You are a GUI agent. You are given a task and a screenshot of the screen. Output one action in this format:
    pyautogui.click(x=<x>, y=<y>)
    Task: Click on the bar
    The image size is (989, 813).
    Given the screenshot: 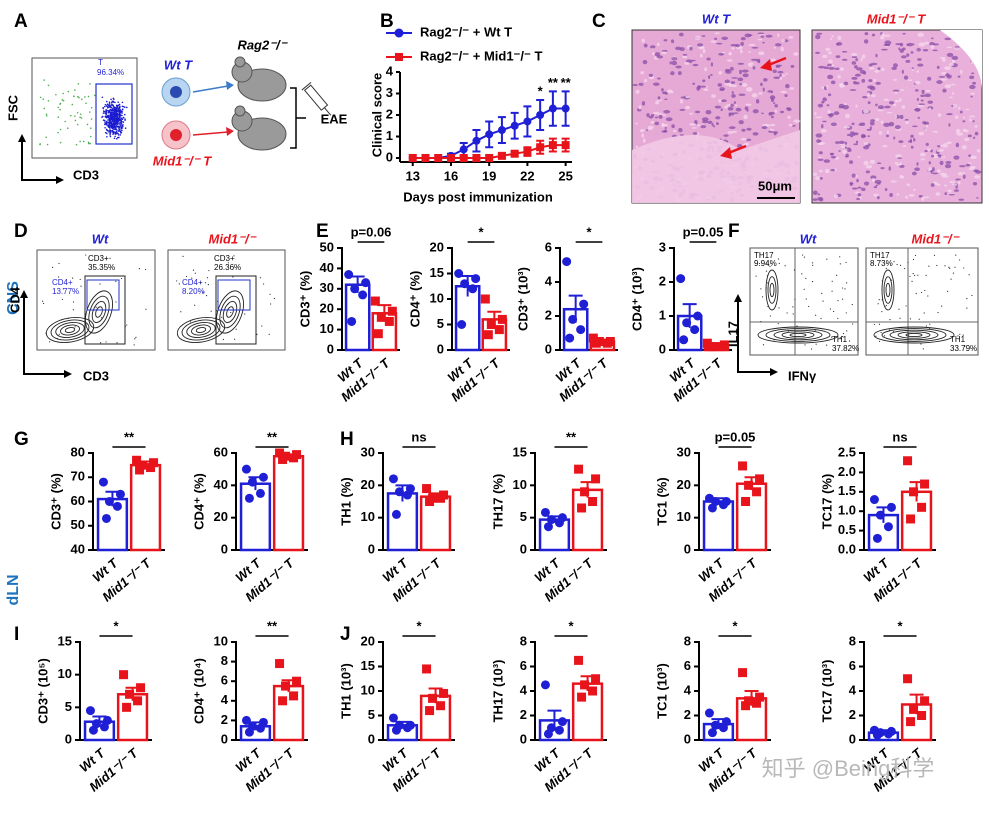 What is the action you would take?
    pyautogui.click(x=255, y=517)
    